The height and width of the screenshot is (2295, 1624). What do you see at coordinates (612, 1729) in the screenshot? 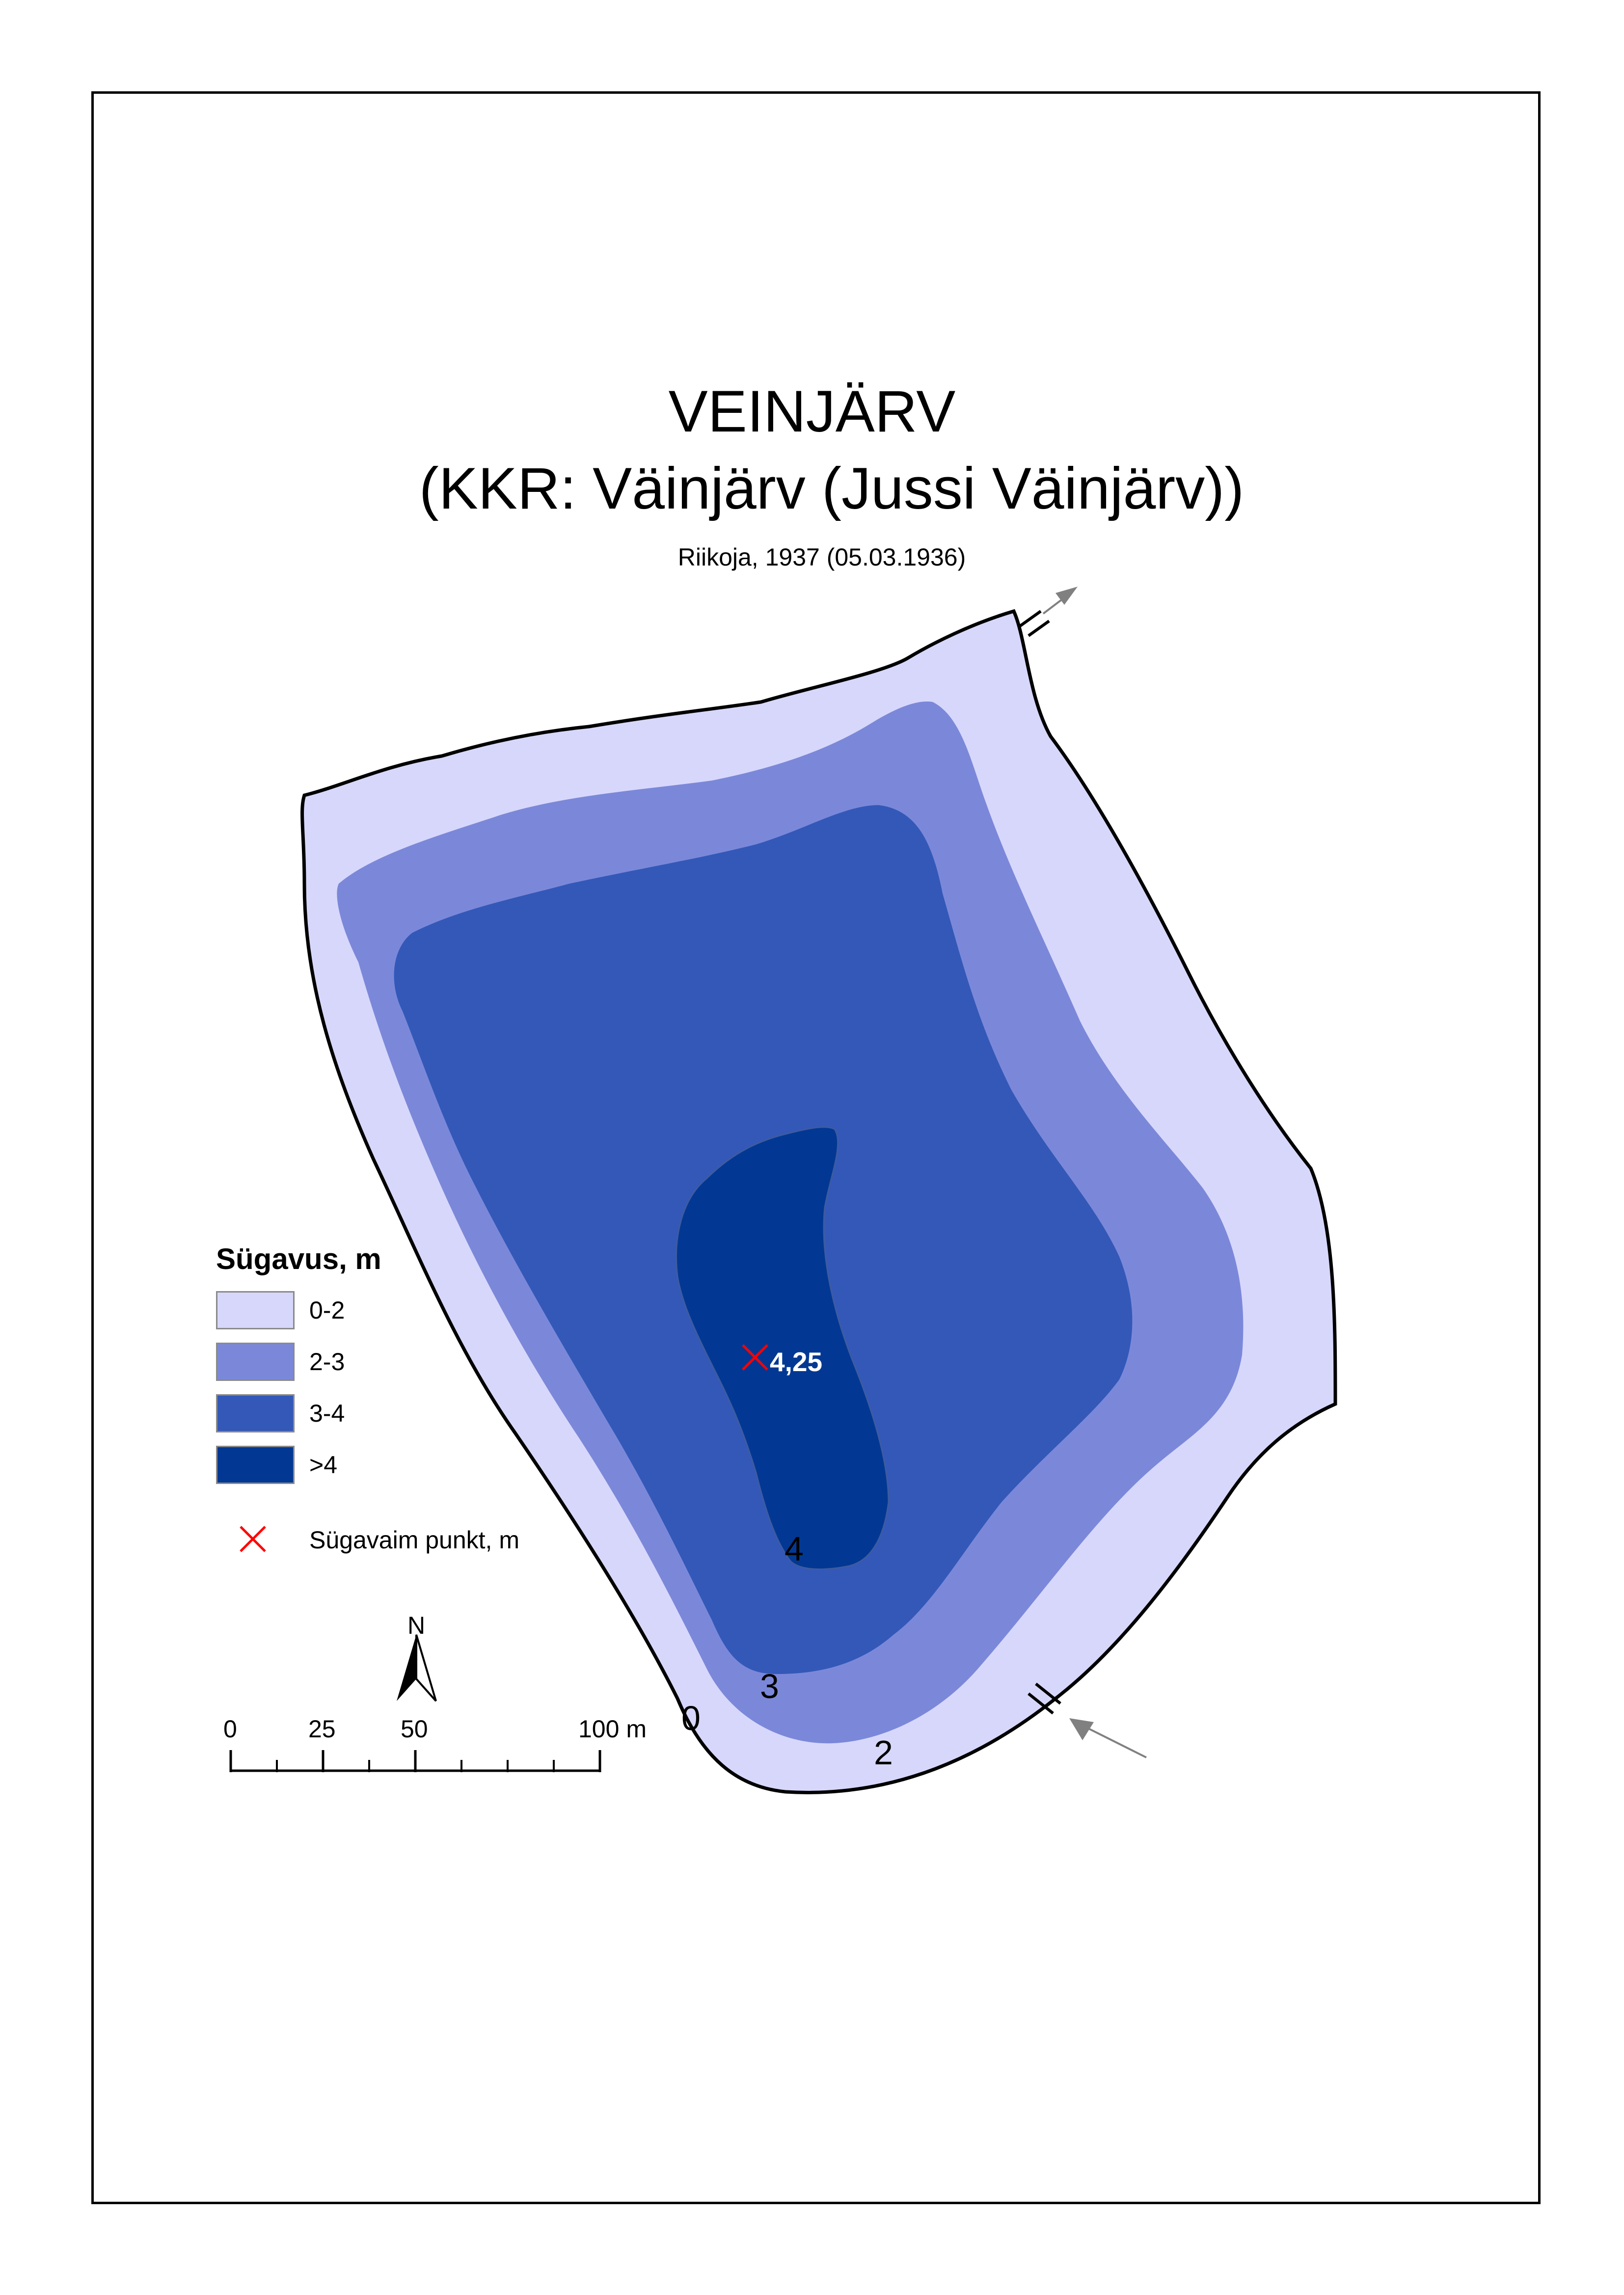
I see `scale-tick-label: 100 m` at bounding box center [612, 1729].